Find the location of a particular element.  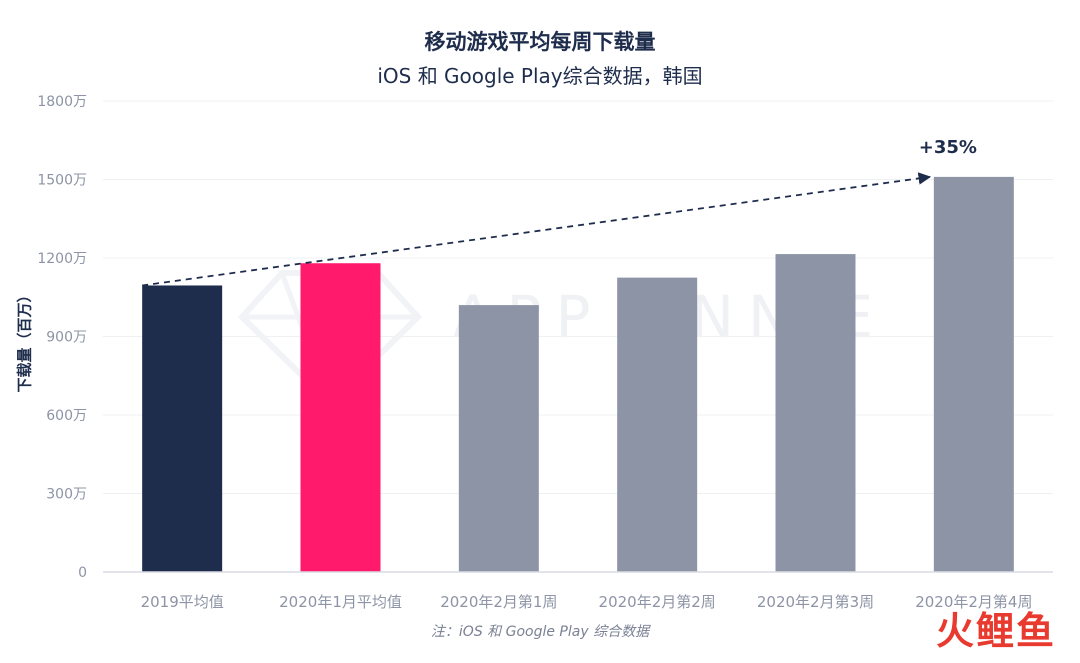

chart-subtitle: iOS 和 Google Play综合数据，韩国 is located at coordinates (540, 76).